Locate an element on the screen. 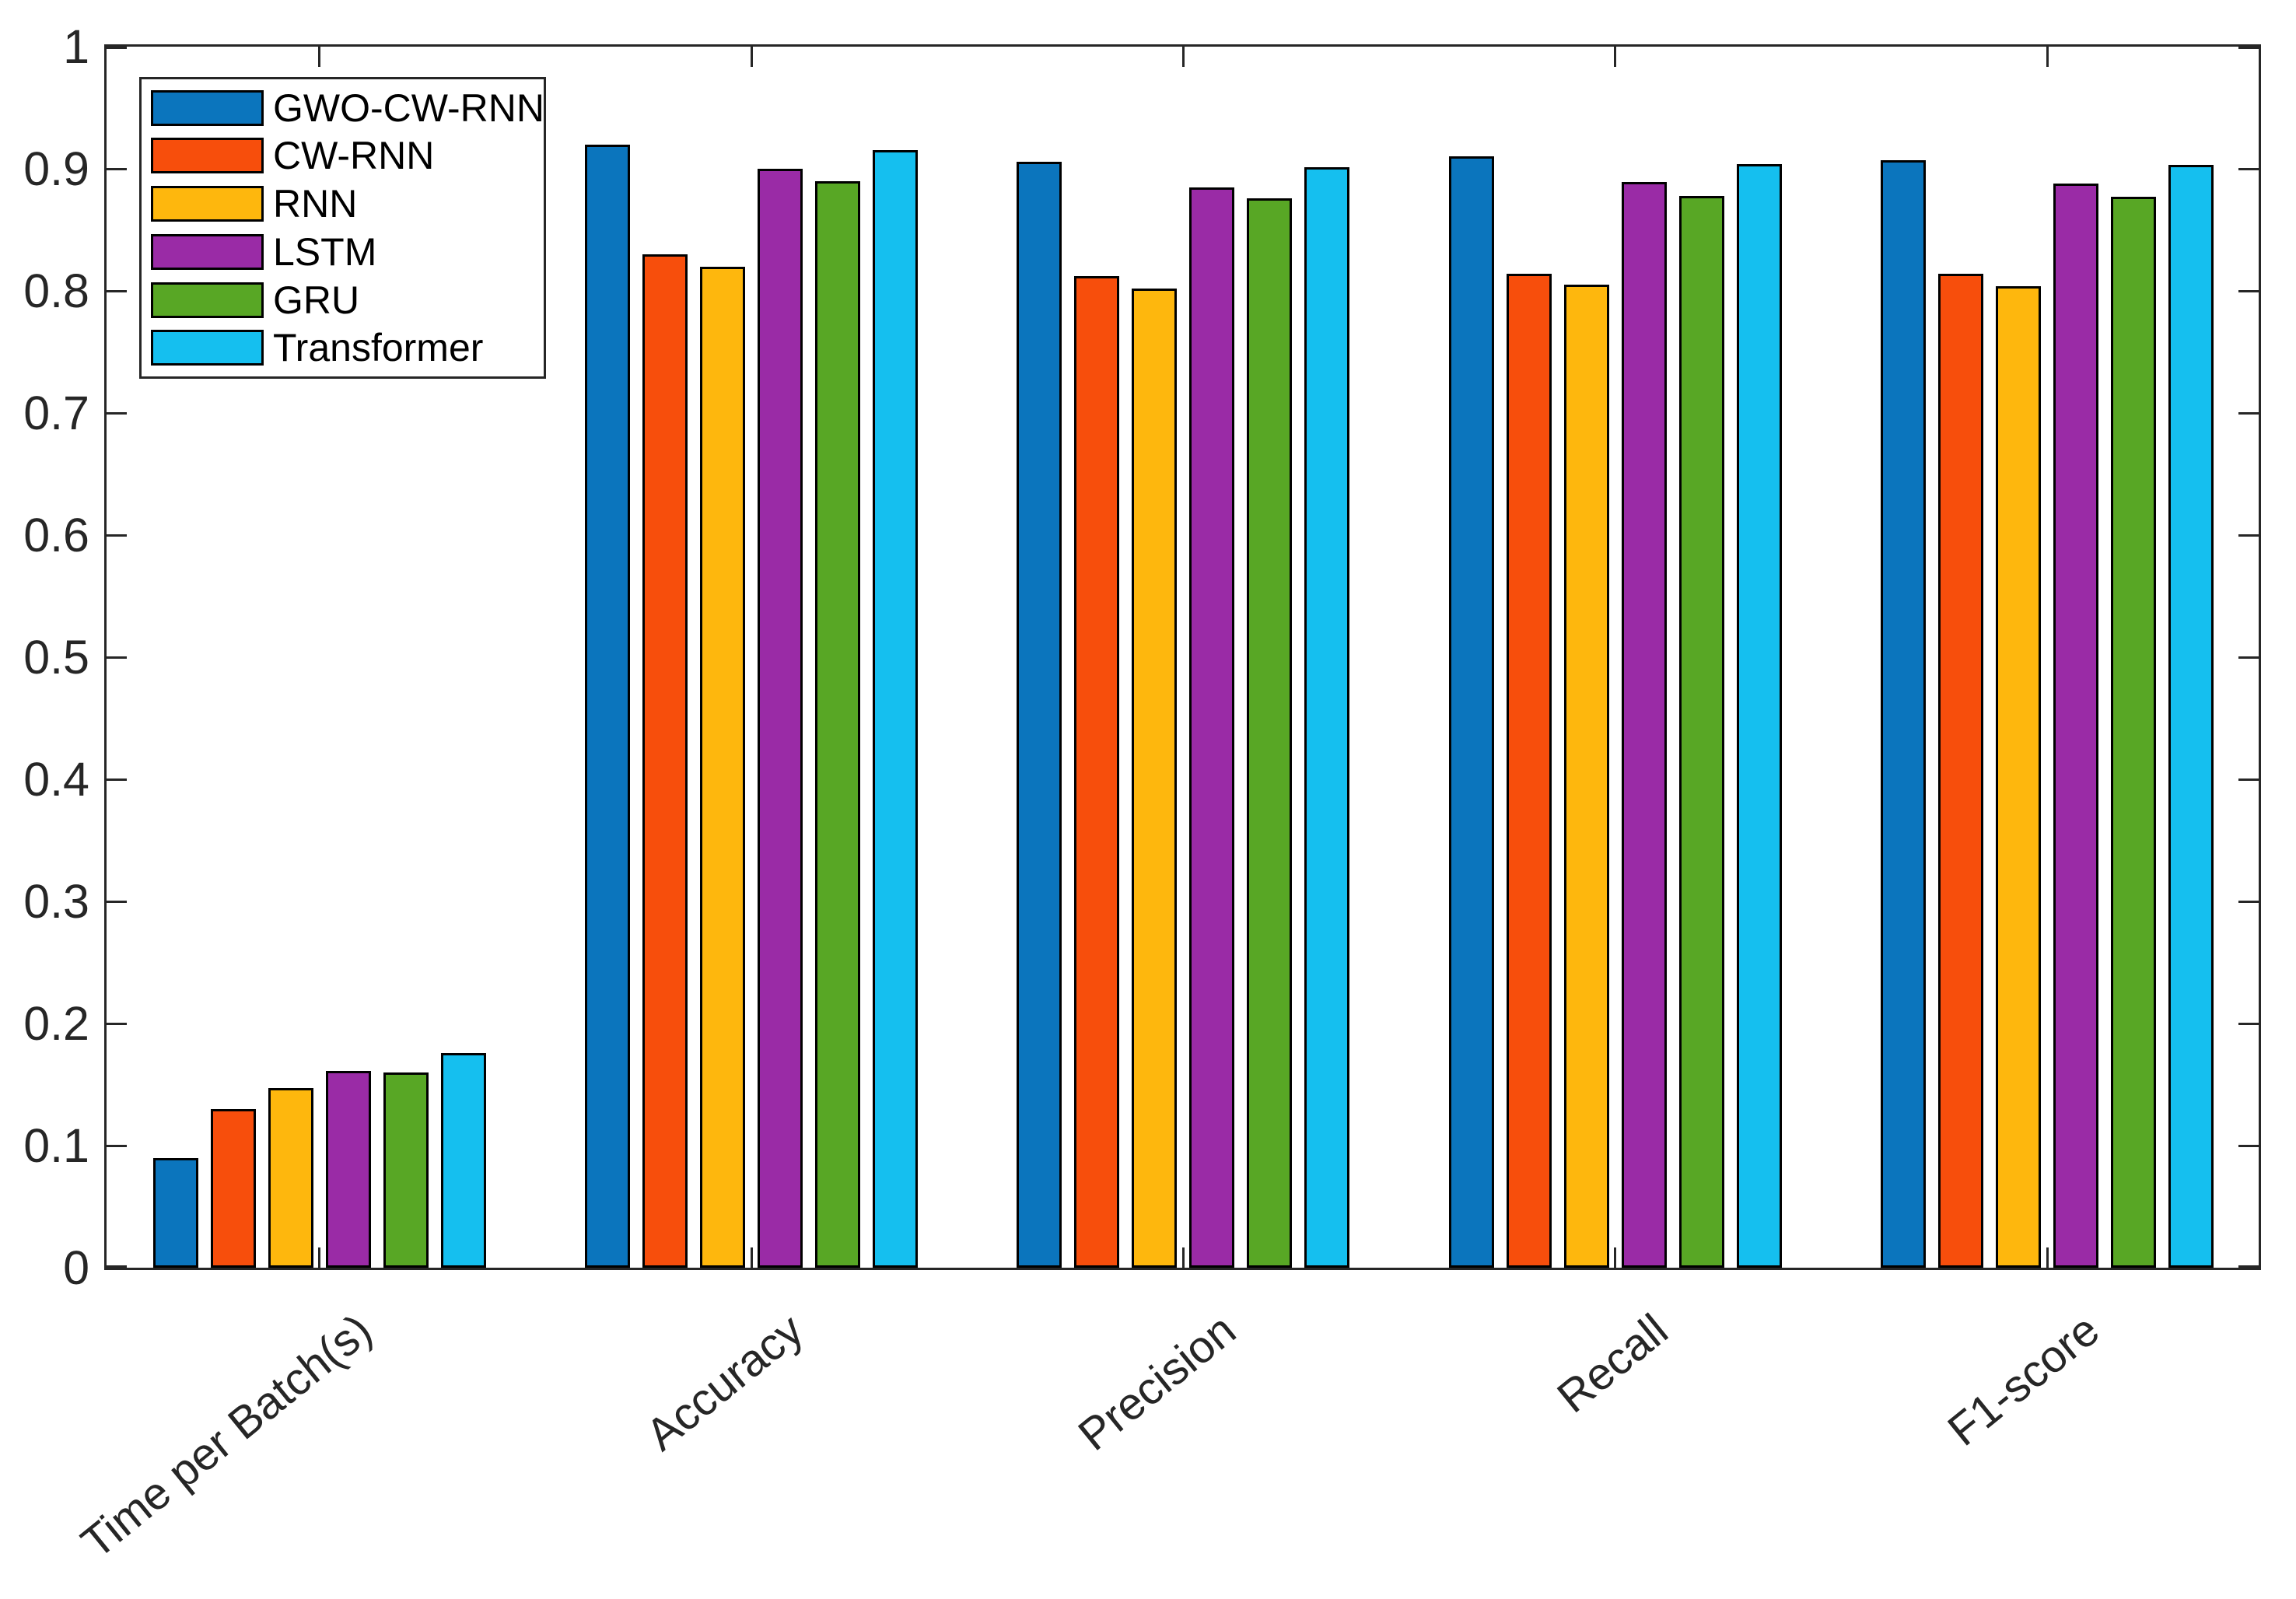 This screenshot has height=1599, width=2296. y-tick-label: 0.1 is located at coordinates (56, 1145).